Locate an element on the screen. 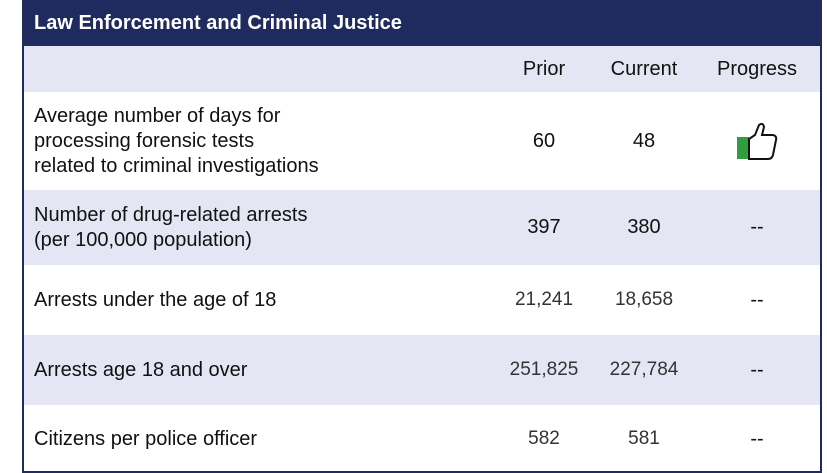  table-row: Citizens per police officer 582 581 -- is located at coordinates (422, 439).